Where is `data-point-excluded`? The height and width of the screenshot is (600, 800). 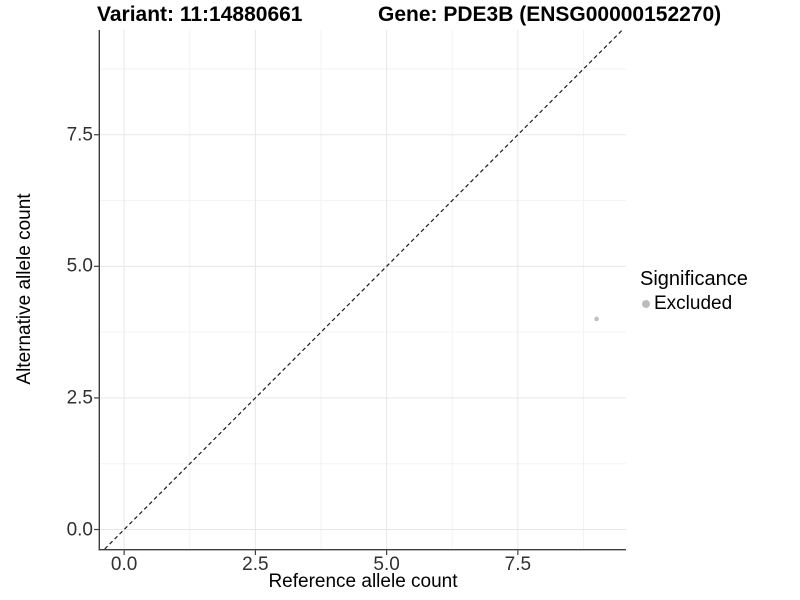
data-point-excluded is located at coordinates (596, 319).